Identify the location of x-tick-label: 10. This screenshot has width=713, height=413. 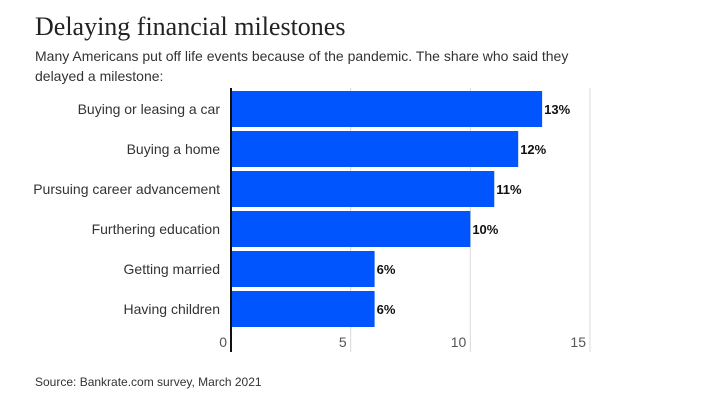
(459, 342).